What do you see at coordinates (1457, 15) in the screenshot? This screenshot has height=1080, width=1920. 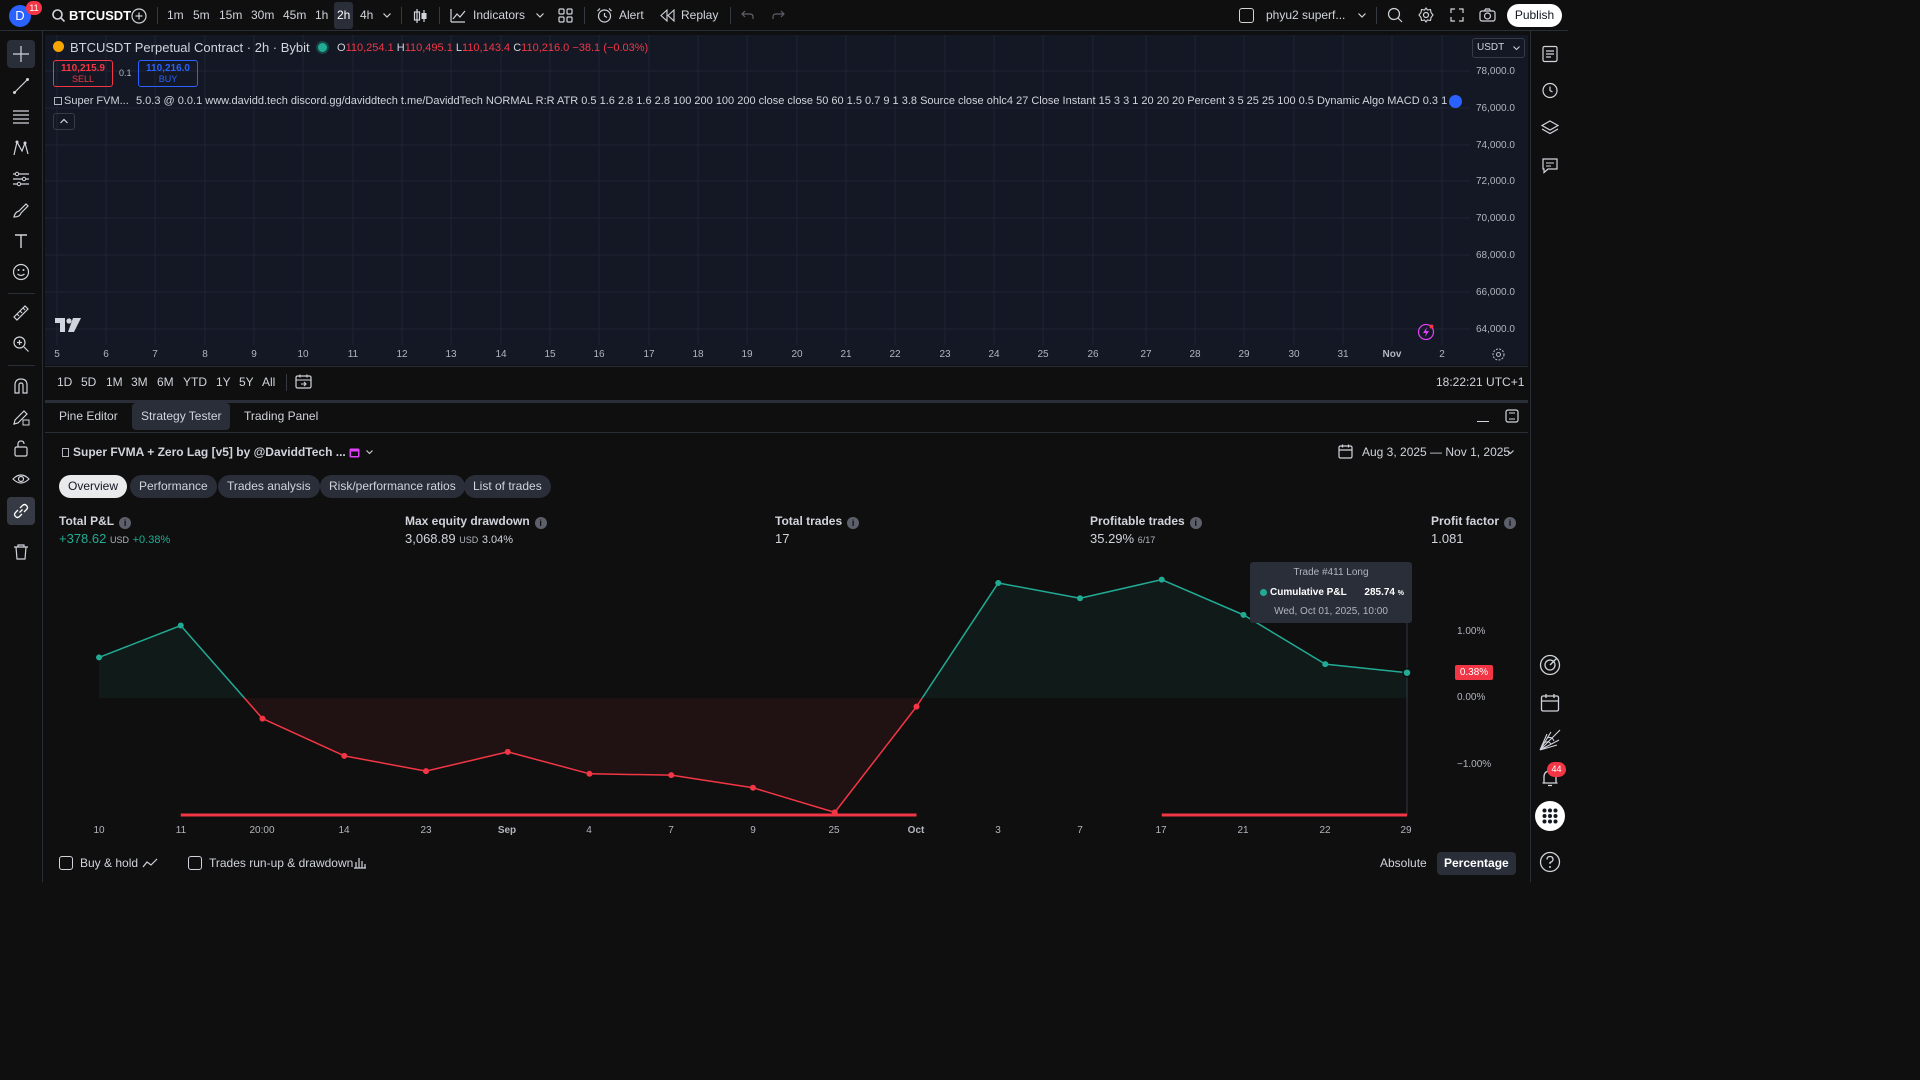 I see `fullscreen-icon` at bounding box center [1457, 15].